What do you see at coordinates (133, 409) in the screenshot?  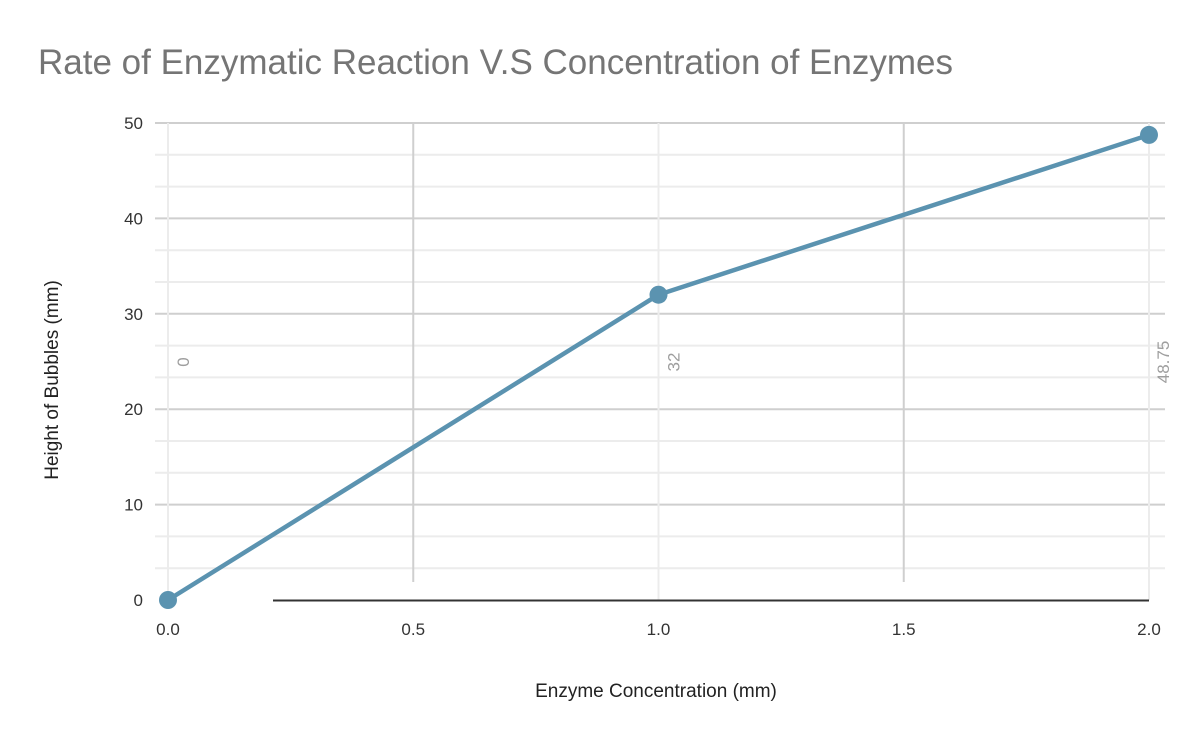 I see `y-tick-label: 20` at bounding box center [133, 409].